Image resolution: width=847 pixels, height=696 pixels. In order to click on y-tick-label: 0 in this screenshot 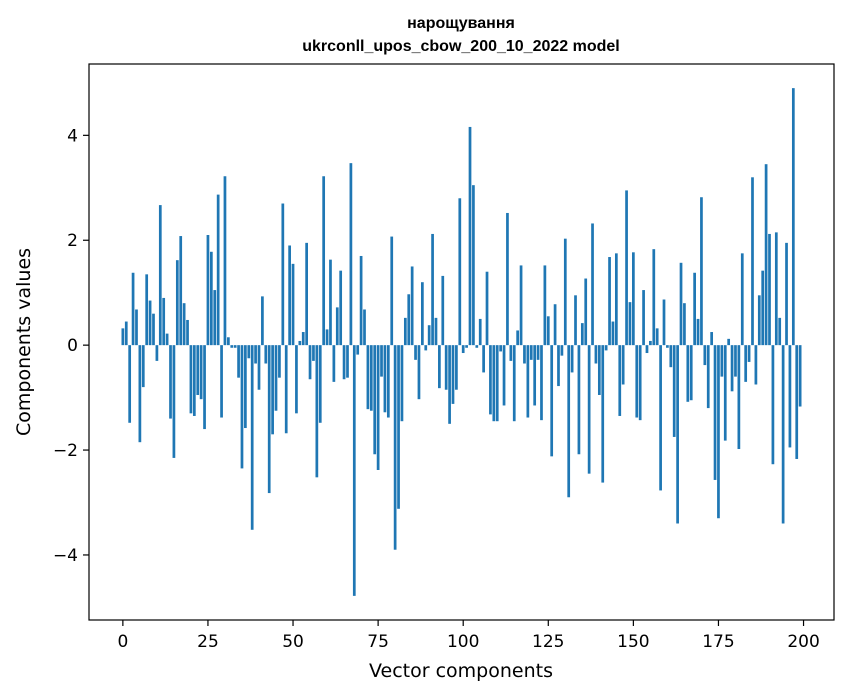, I will do `click(72, 346)`.